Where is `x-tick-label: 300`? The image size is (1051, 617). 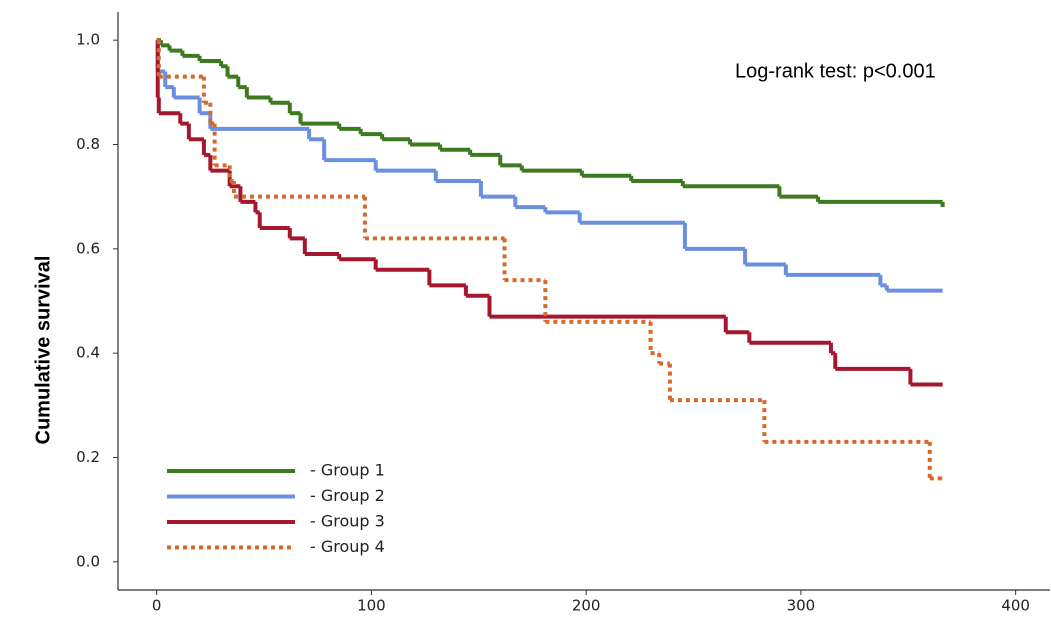
x-tick-label: 300 is located at coordinates (801, 606).